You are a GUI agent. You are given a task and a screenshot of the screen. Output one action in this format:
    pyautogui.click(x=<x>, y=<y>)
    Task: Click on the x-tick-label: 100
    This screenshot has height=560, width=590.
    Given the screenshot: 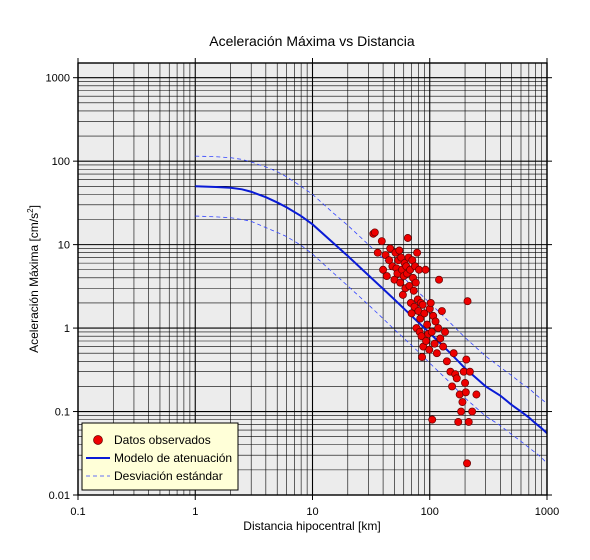 What is the action you would take?
    pyautogui.click(x=430, y=512)
    